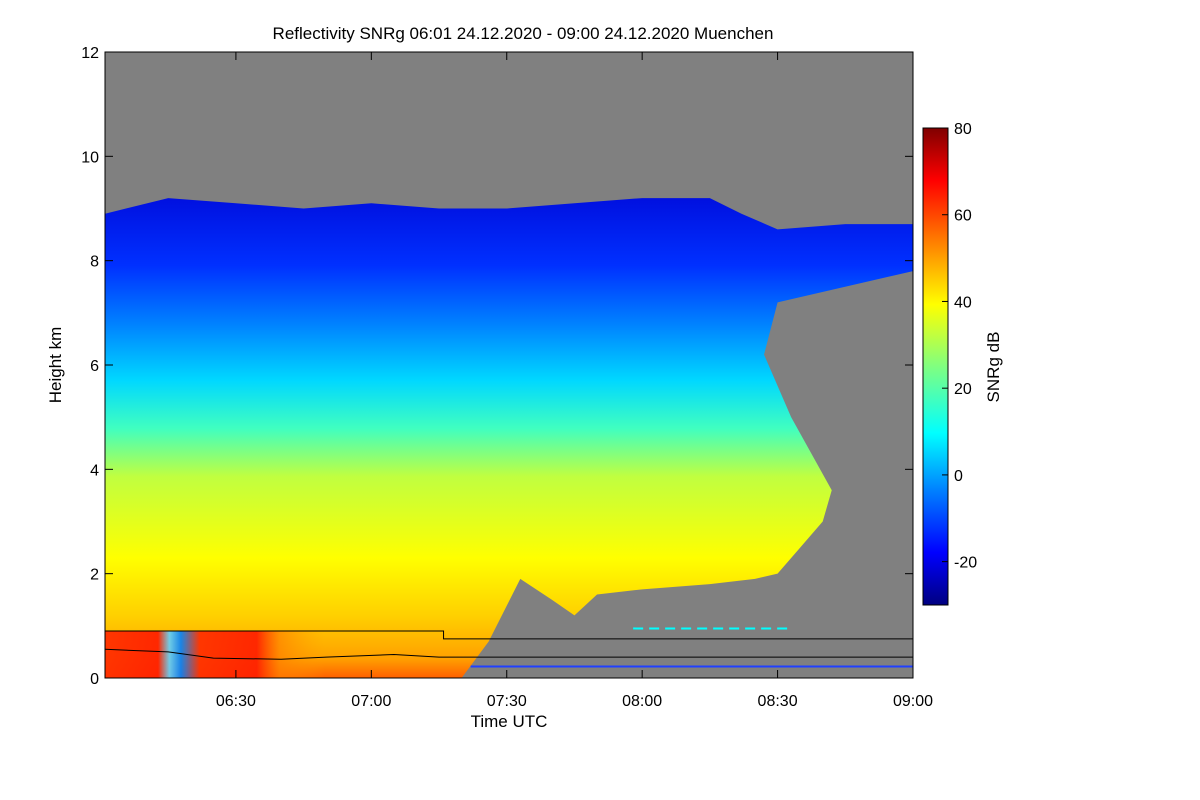 Image resolution: width=1200 pixels, height=800 pixels. Describe the element at coordinates (371, 701) in the screenshot. I see `x-tick-label: 07:00` at that location.